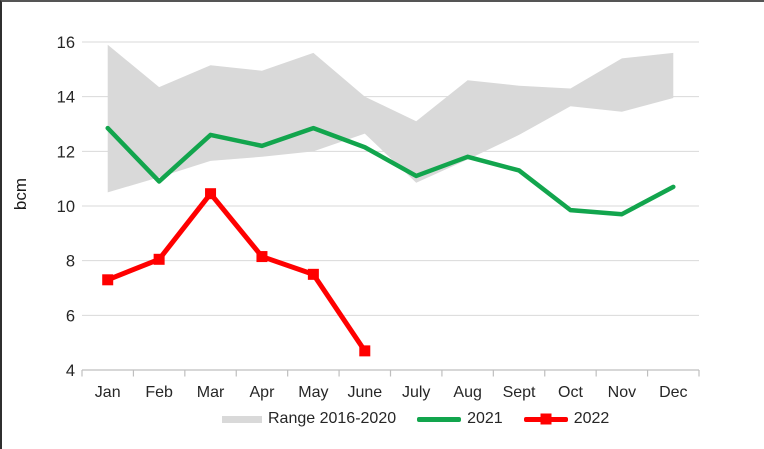 This screenshot has width=764, height=449. What do you see at coordinates (591, 418) in the screenshot?
I see `legend-label-2022: 2022` at bounding box center [591, 418].